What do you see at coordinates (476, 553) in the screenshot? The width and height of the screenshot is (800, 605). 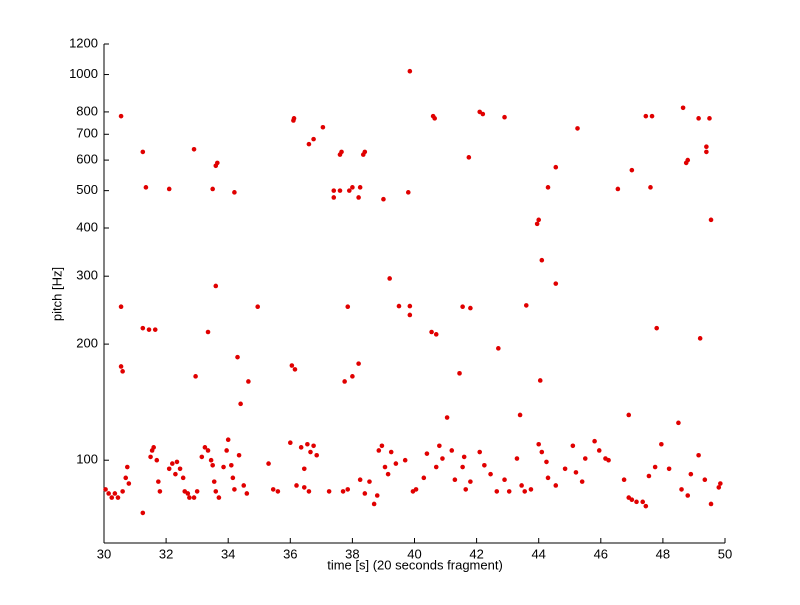 I see `x-tick-label: 42` at bounding box center [476, 553].